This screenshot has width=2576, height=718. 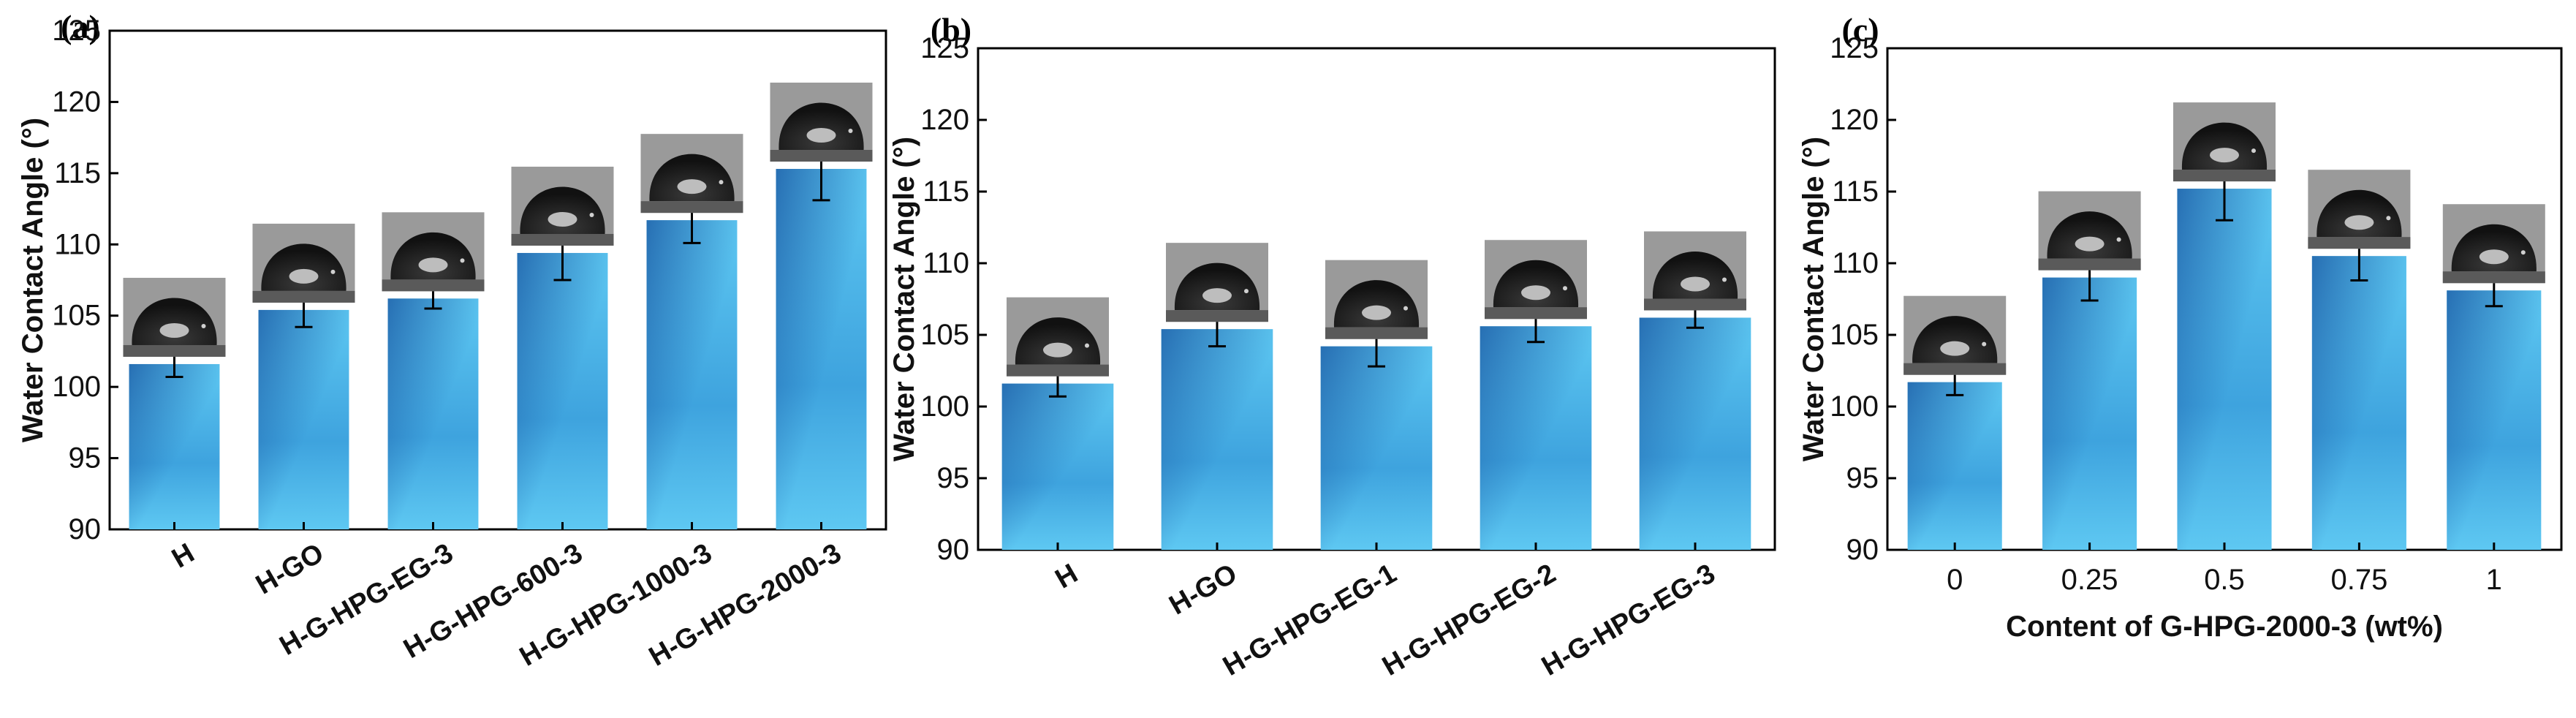 I want to click on panel-label: (b), so click(x=951, y=29).